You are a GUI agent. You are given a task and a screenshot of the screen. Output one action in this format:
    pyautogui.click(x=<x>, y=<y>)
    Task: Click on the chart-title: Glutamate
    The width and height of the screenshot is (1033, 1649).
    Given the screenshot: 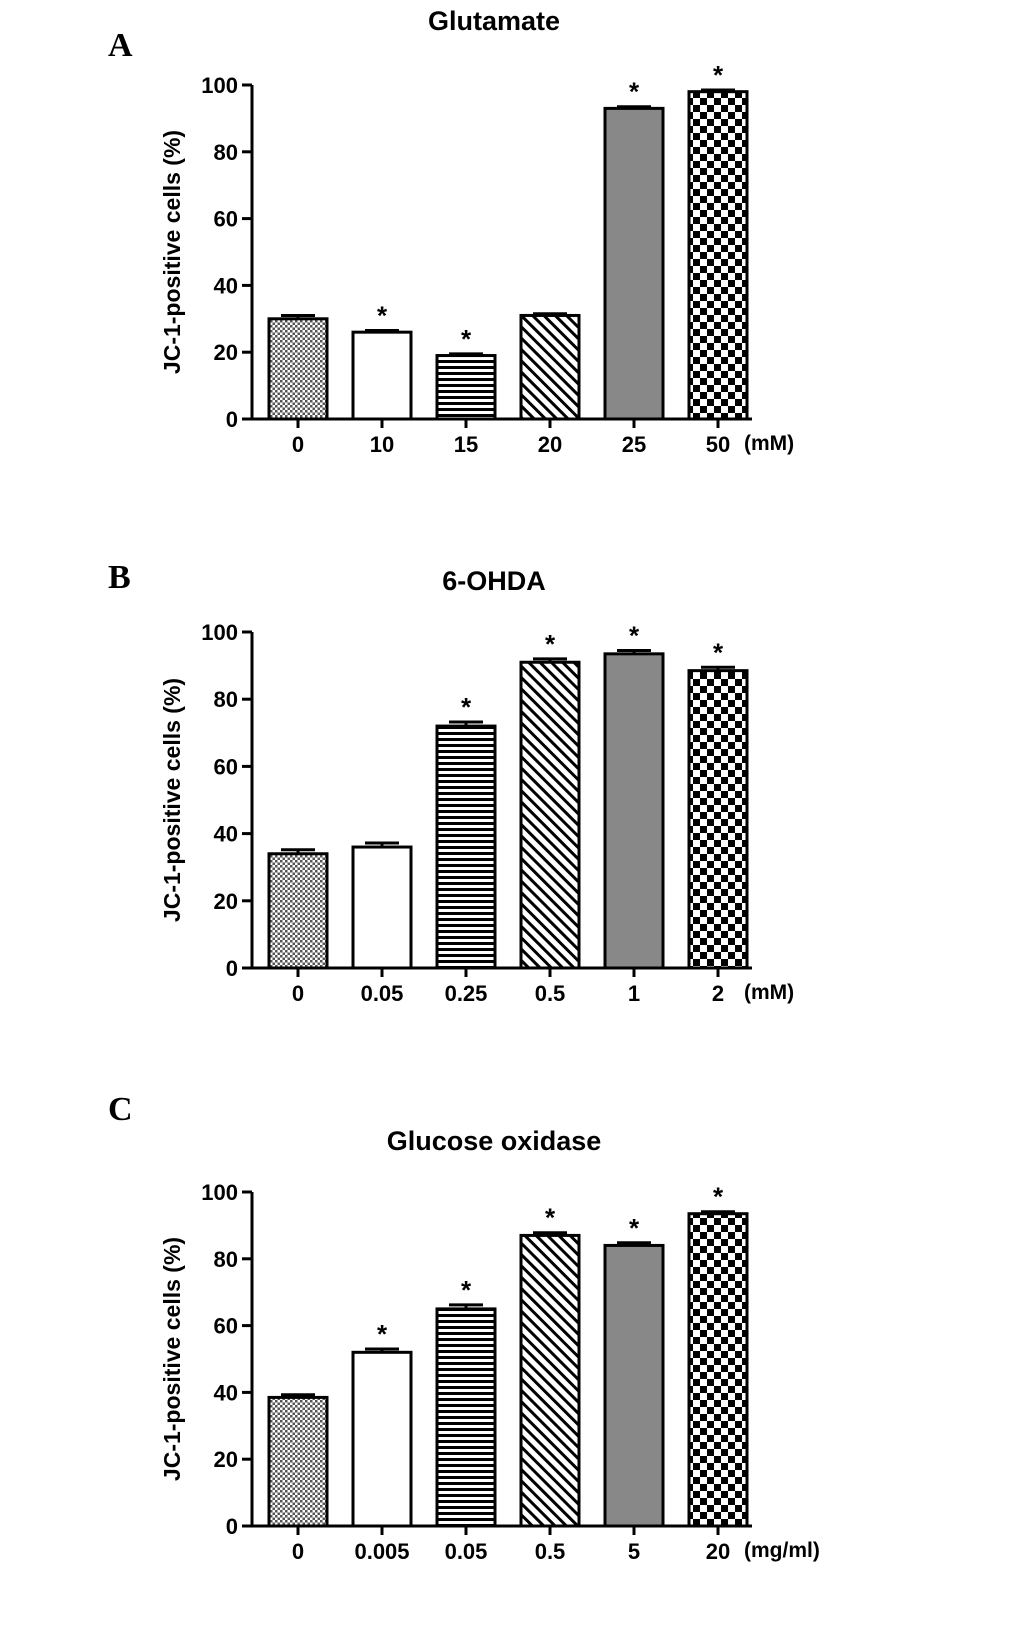 What is the action you would take?
    pyautogui.click(x=494, y=21)
    